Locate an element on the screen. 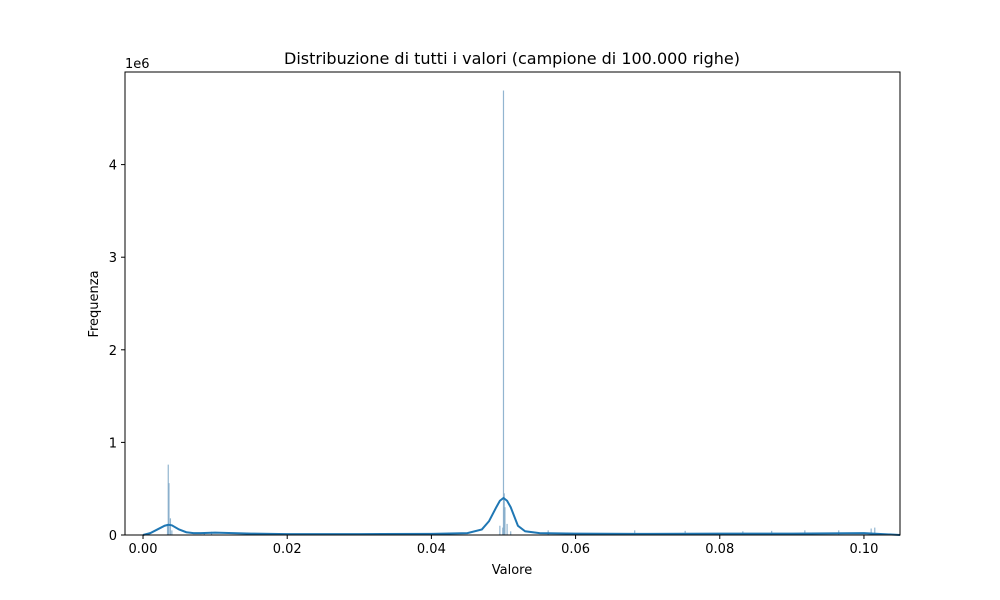 Image resolution: width=1000 pixels, height=600 pixels. x-tick-label: 0.08 is located at coordinates (719, 549).